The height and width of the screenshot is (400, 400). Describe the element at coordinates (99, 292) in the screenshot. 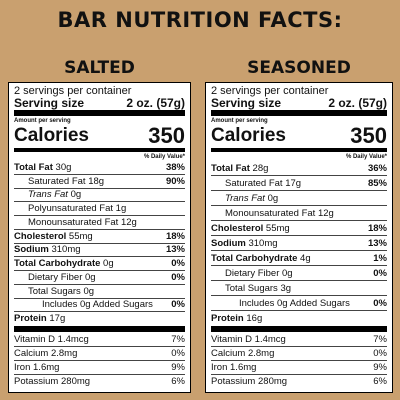

I see `nutrient-row: Total Sugars 0g` at that location.